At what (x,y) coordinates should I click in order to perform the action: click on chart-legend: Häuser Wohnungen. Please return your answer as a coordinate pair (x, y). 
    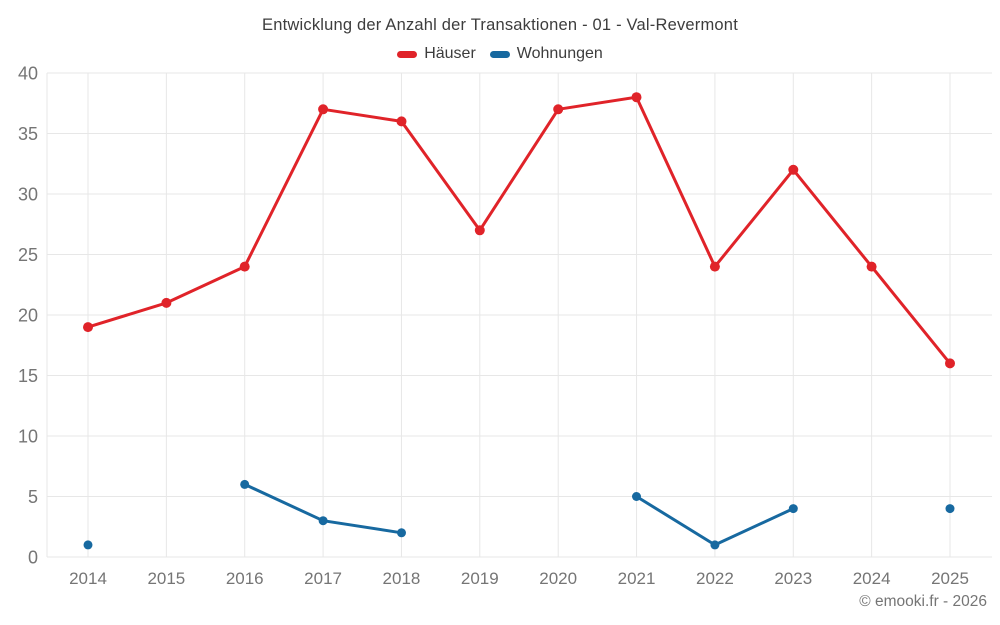
    Looking at the image, I should click on (500, 54).